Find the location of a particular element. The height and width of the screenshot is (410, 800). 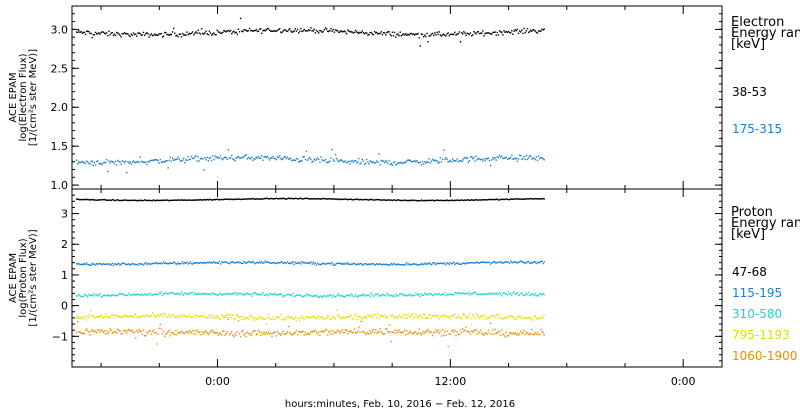

y-axis-title: [1/(cm²s ster MeV)] is located at coordinates (33, 97).